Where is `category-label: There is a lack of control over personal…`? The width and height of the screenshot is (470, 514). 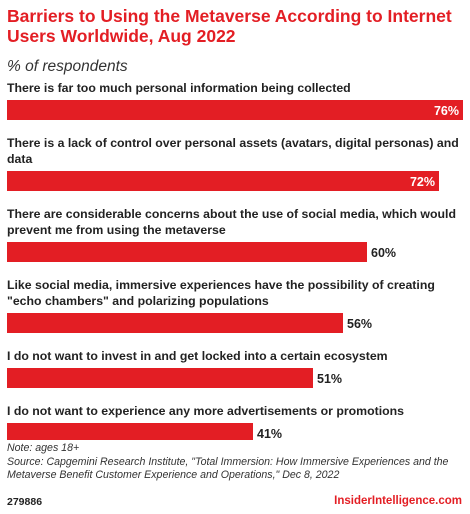 category-label: There is a lack of control over personal… is located at coordinates (233, 143).